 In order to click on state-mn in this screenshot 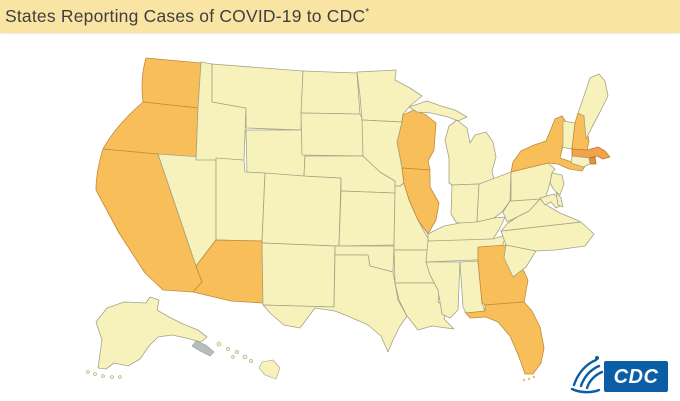, I will do `click(389, 96)`.